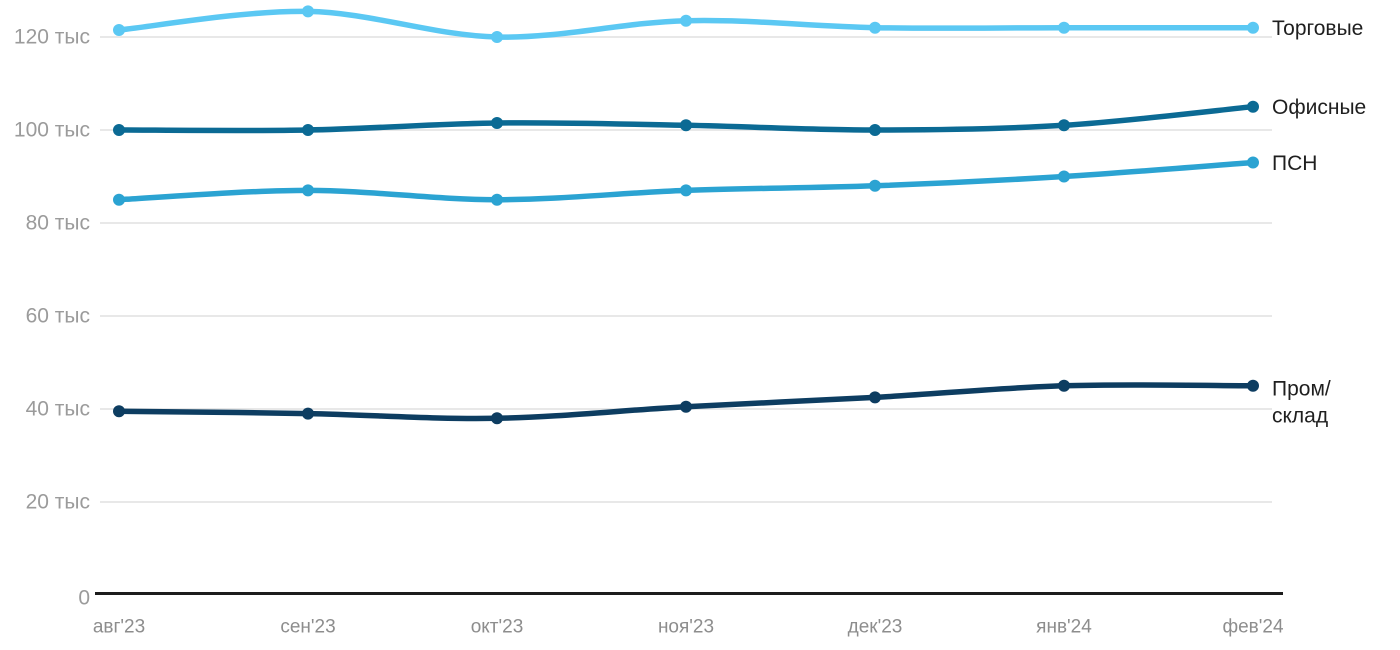 The width and height of the screenshot is (1400, 650). I want to click on series-label: Пром/, so click(1301, 388).